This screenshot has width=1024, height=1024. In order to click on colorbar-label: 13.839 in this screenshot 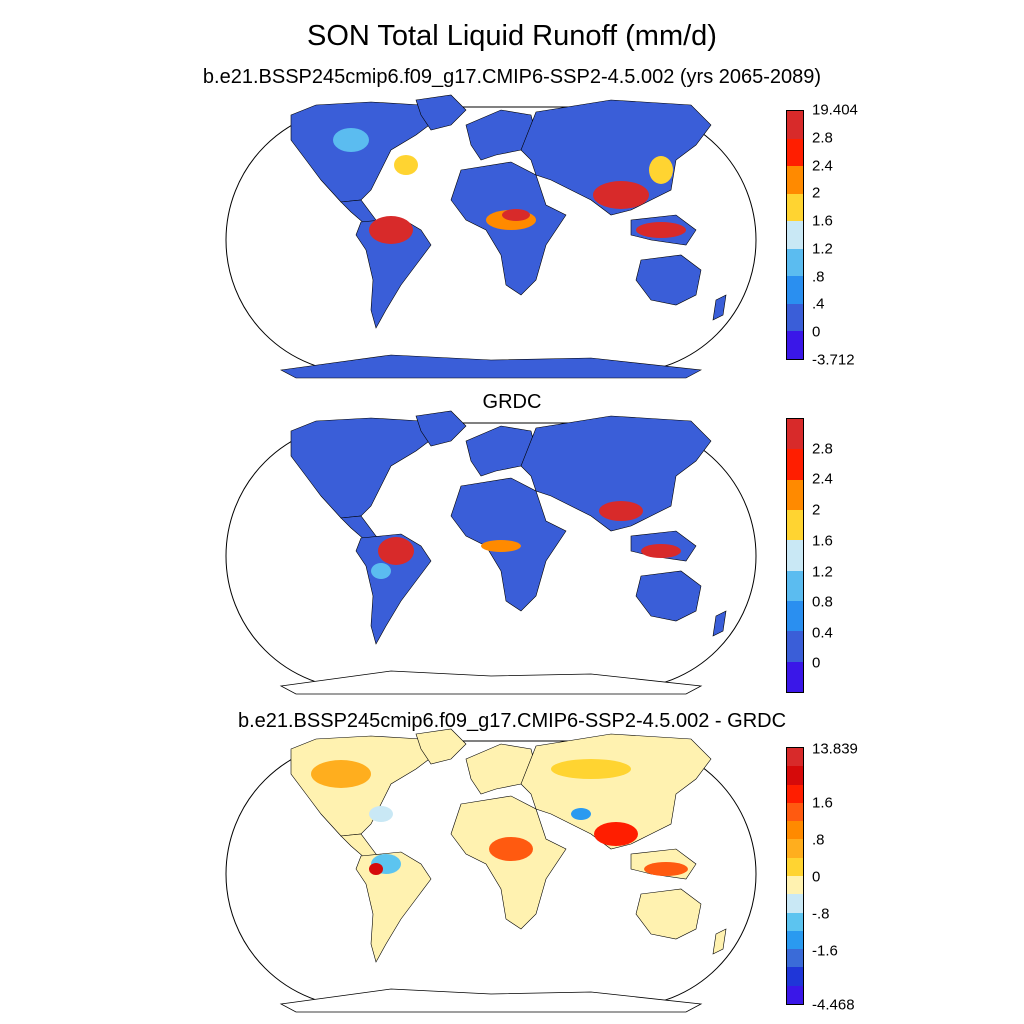, I will do `click(835, 749)`.